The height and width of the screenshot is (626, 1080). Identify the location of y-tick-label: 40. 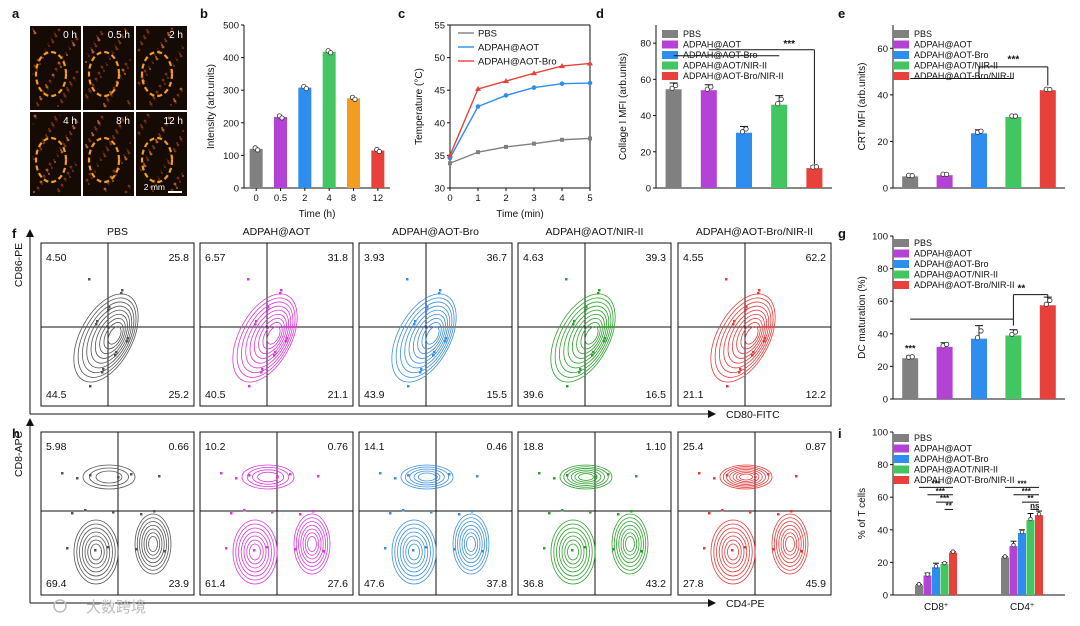
(645, 116).